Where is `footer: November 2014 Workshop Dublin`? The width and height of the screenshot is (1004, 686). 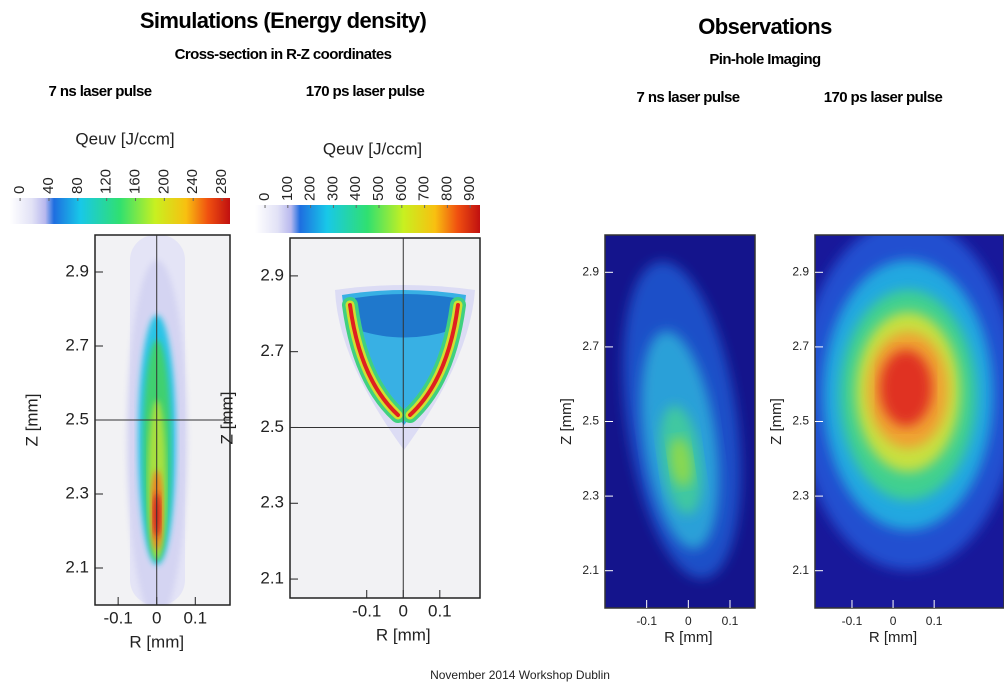 footer: November 2014 Workshop Dublin is located at coordinates (520, 675).